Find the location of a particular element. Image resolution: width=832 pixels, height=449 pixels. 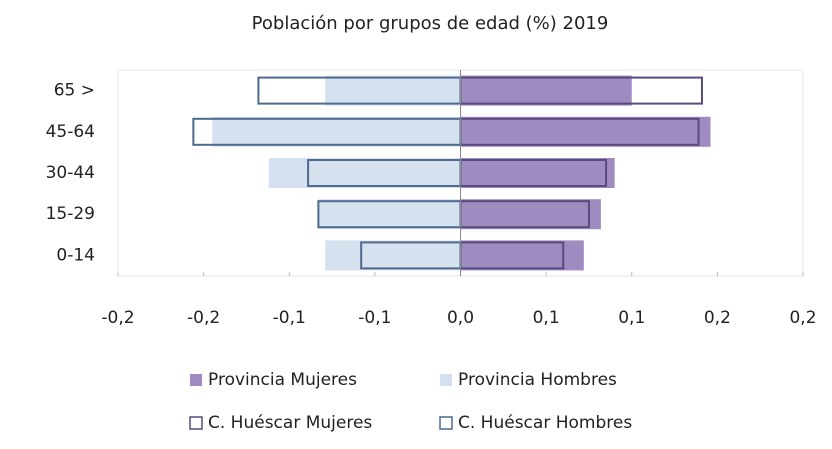

legend-label: Provincia Hombres is located at coordinates (537, 380).